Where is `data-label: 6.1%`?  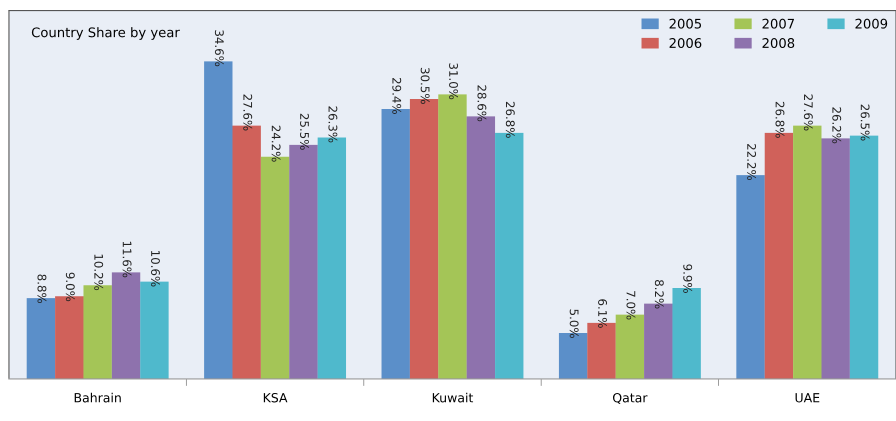 data-label: 6.1% is located at coordinates (603, 313).